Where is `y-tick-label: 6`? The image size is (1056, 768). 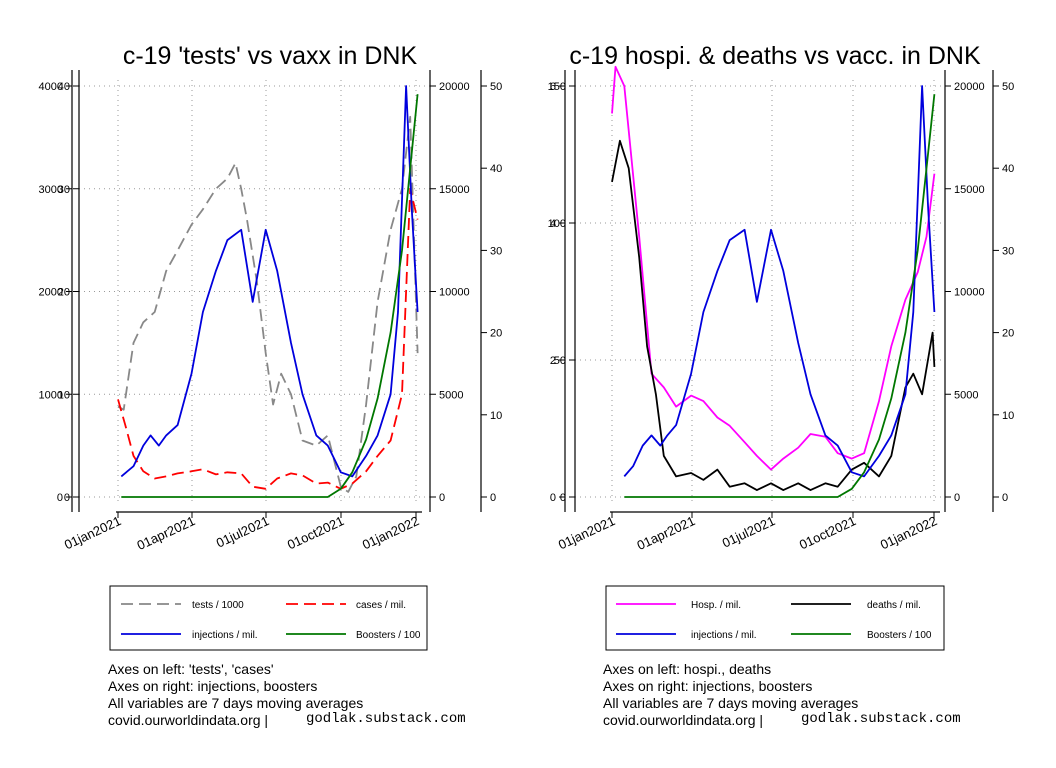
y-tick-label: 6 is located at coordinates (553, 87).